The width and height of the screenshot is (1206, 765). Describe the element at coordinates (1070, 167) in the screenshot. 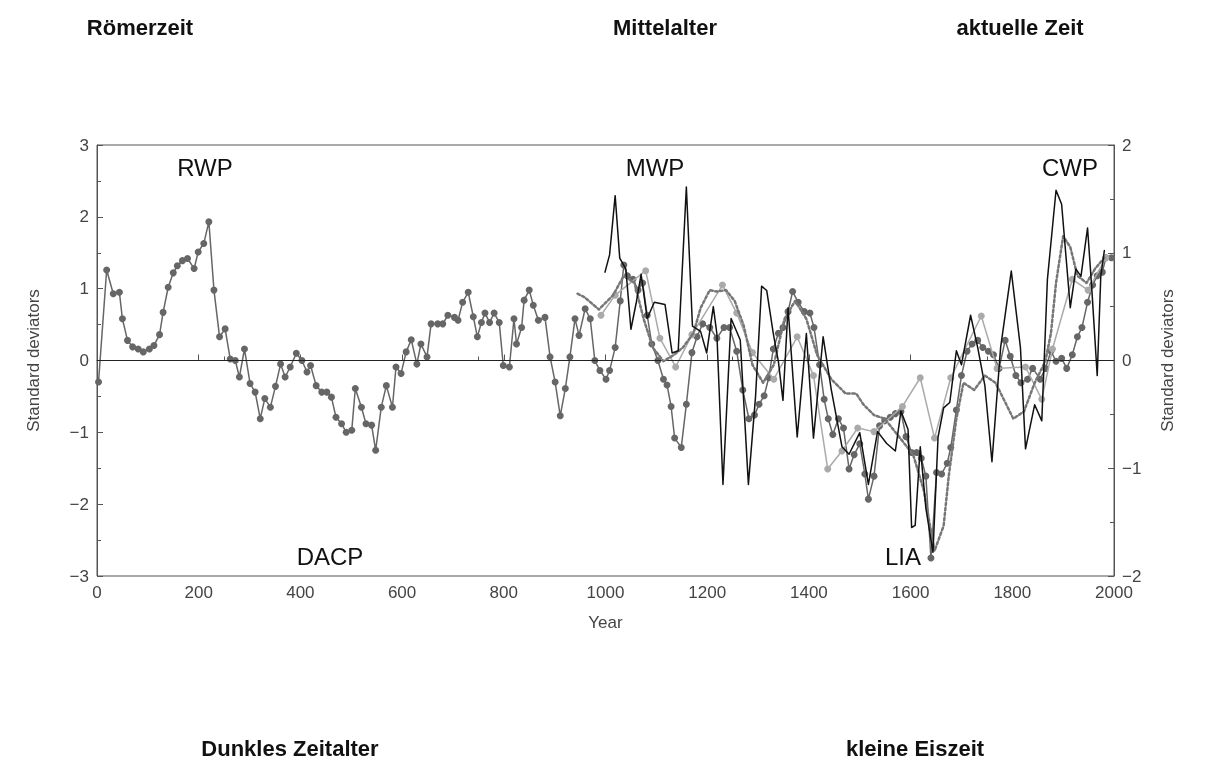

I see `annotation: CWP` at that location.